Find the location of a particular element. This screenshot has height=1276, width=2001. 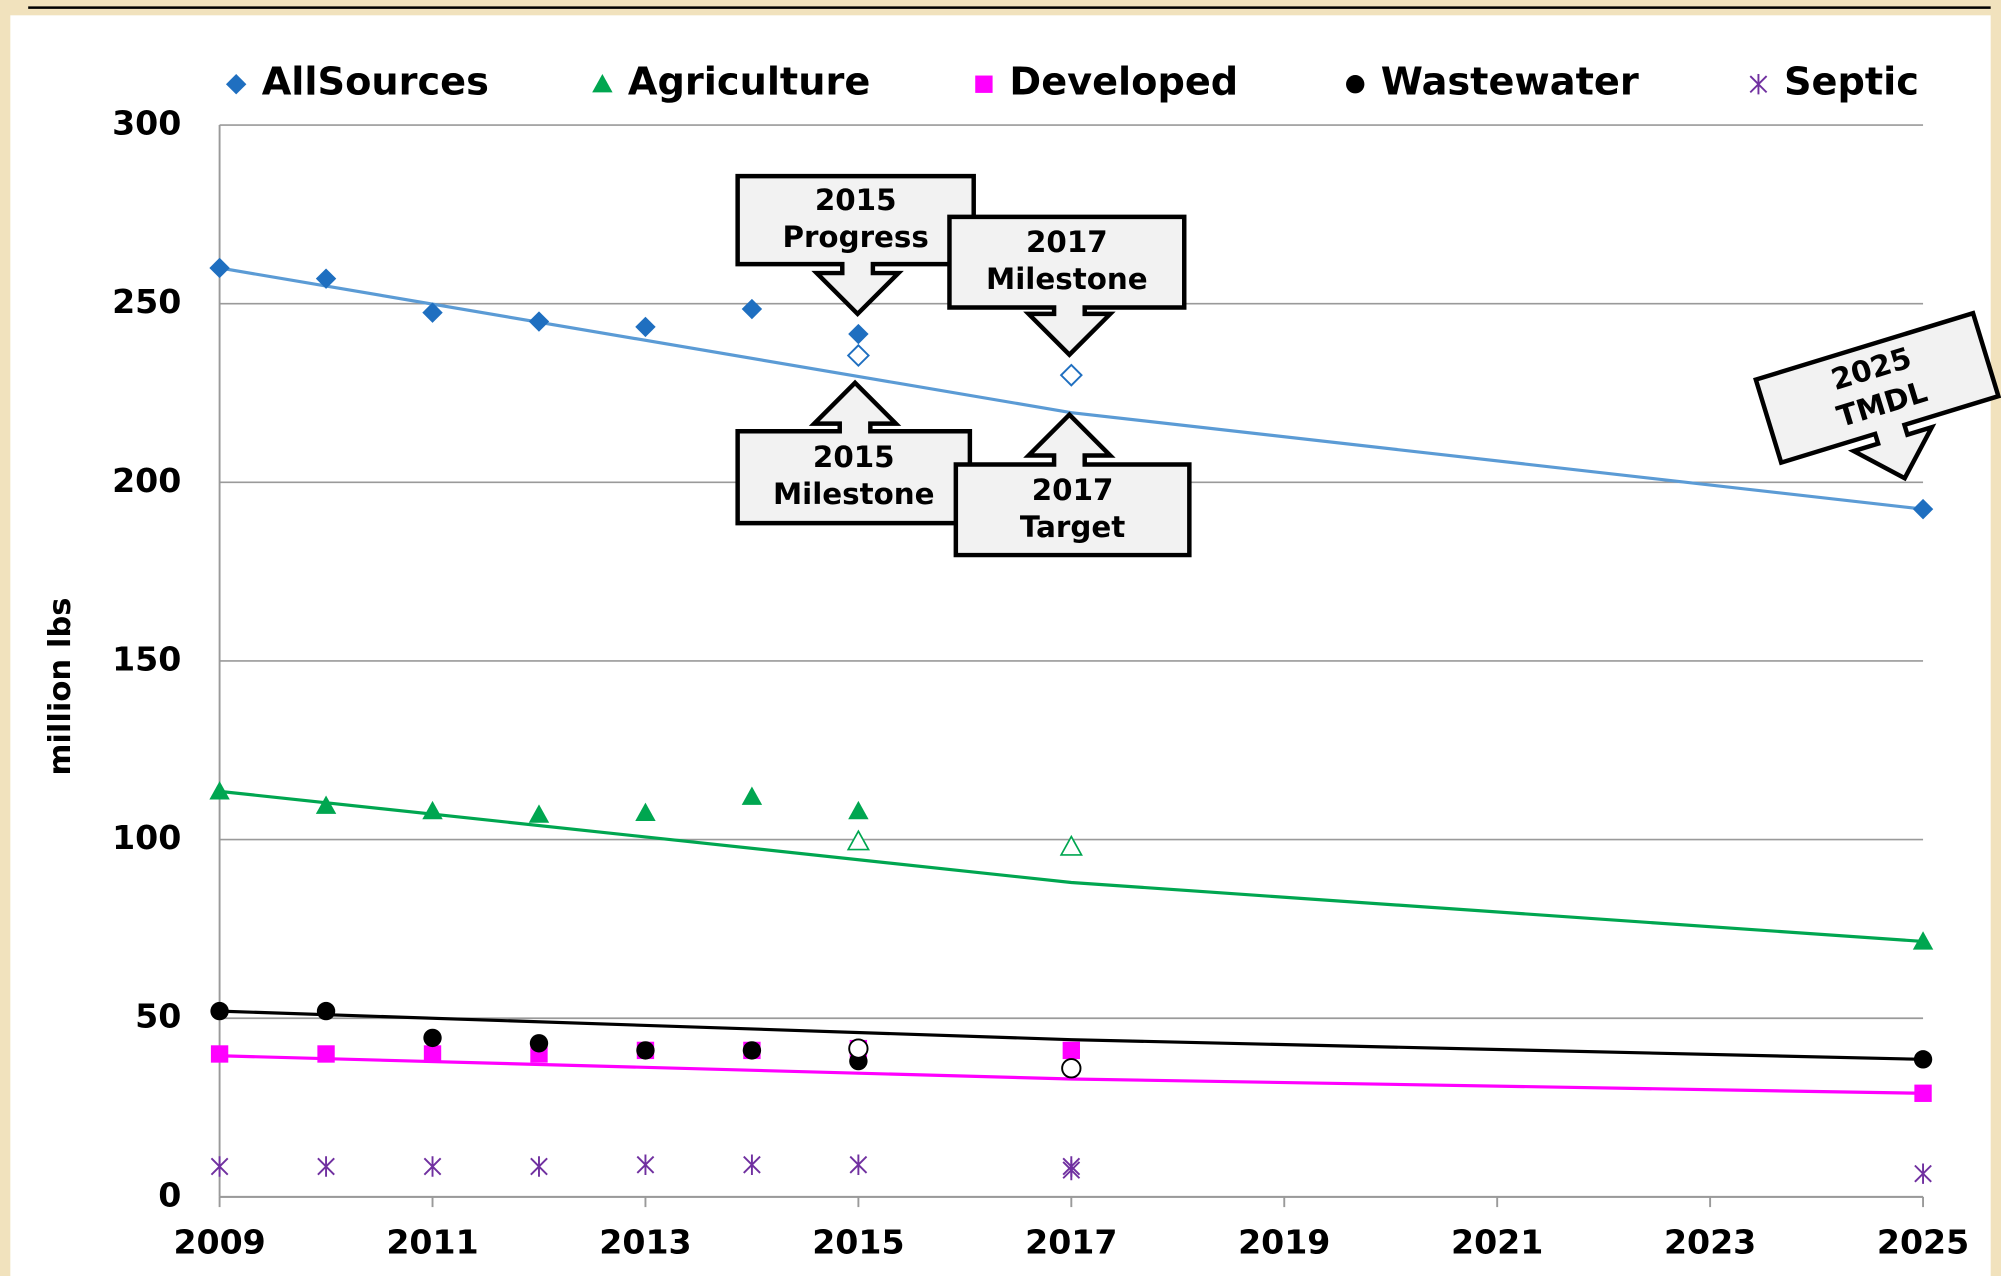

legend-label: Developed is located at coordinates (1123, 82).